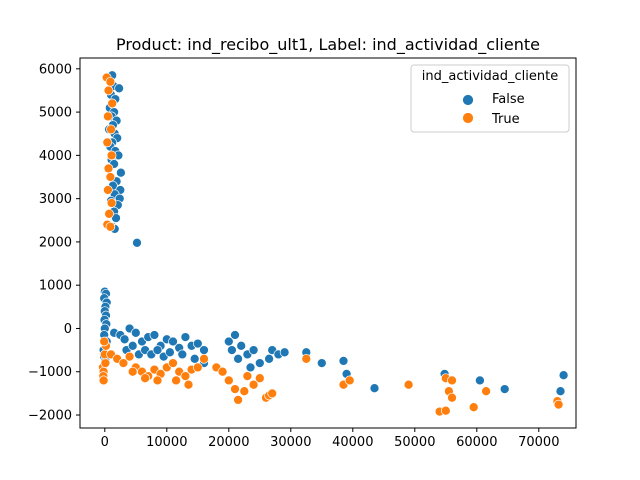 The image size is (640, 480). What do you see at coordinates (476, 442) in the screenshot?
I see `x-tick-label: 60000` at bounding box center [476, 442].